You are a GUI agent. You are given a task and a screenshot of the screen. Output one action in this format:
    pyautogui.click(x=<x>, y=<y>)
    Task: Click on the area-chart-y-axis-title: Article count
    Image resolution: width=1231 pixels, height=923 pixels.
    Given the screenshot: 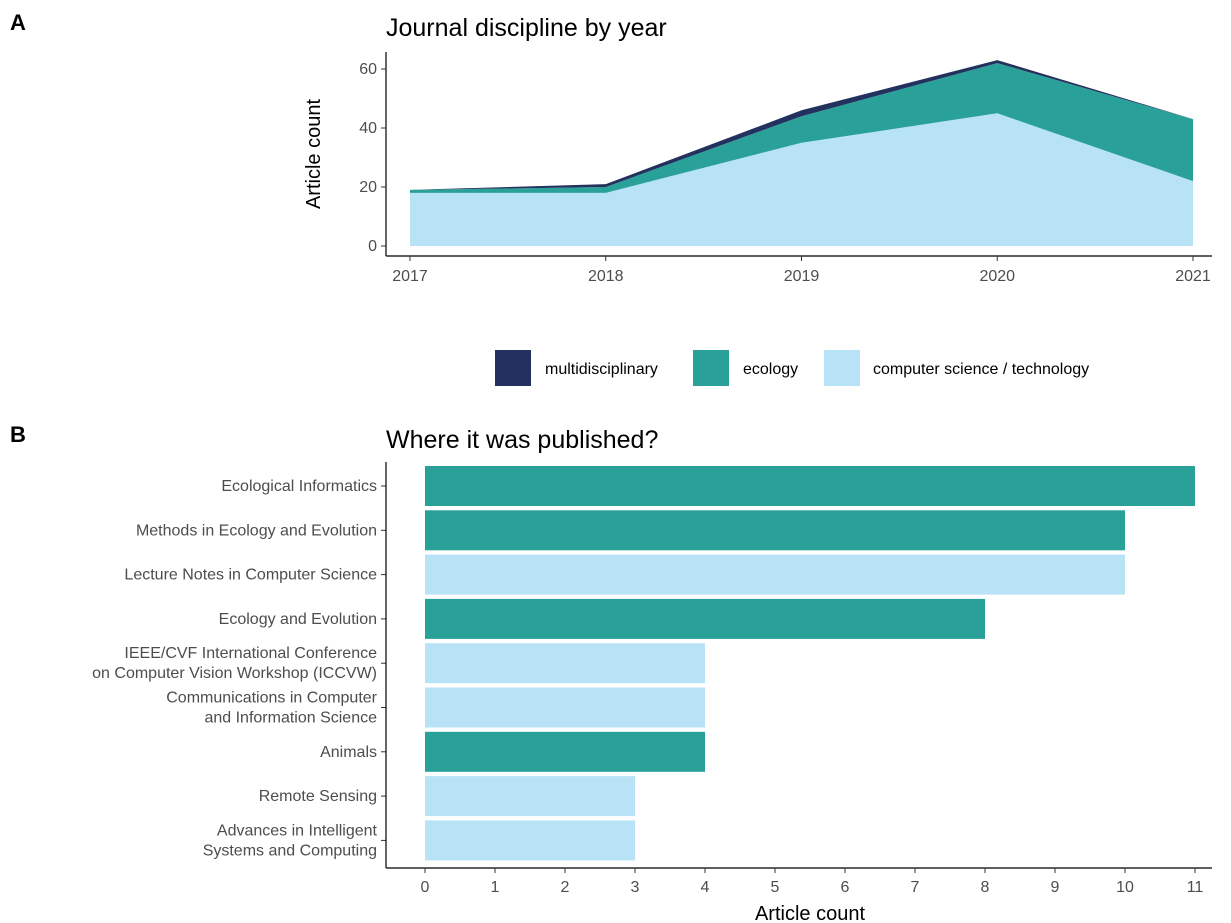 What is the action you would take?
    pyautogui.click(x=314, y=154)
    